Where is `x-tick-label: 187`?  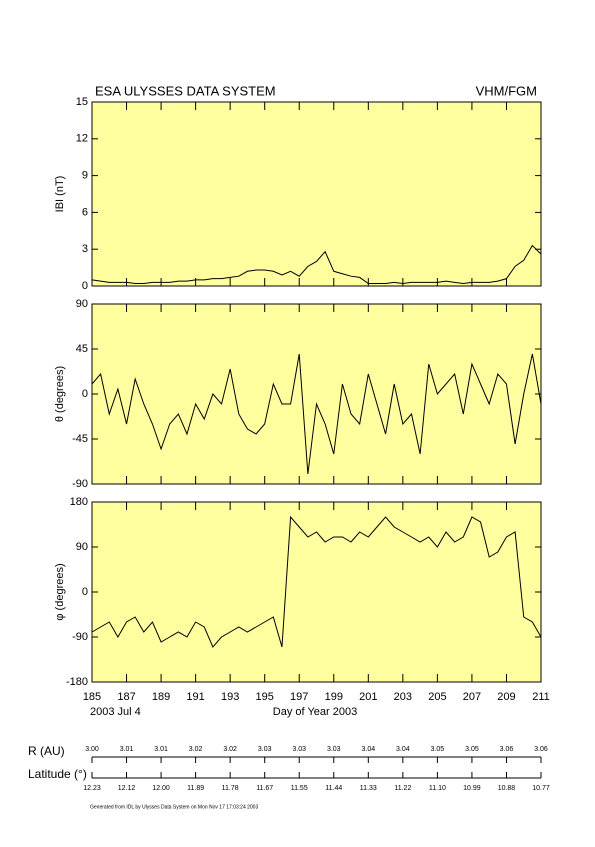
x-tick-label: 187 is located at coordinates (126, 697).